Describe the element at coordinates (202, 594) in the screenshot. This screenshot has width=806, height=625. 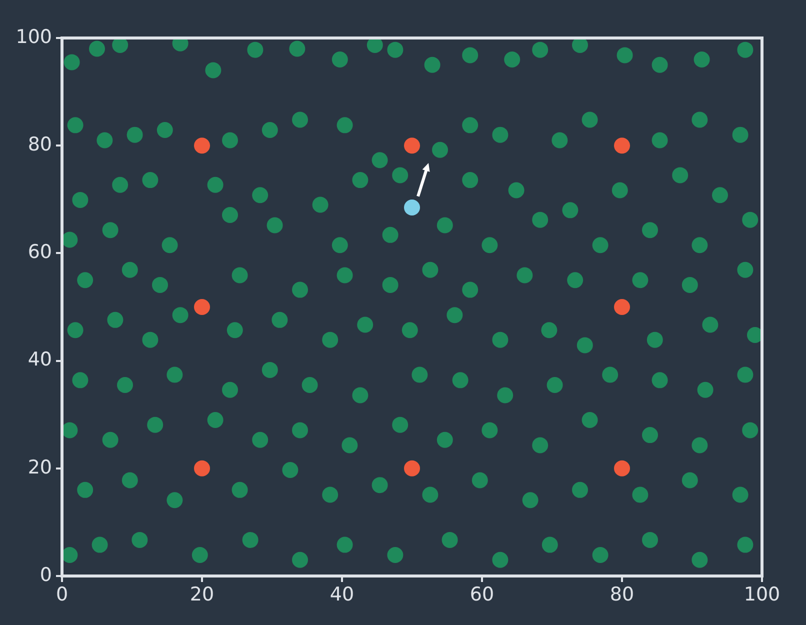
I see `x-tick-label: 20` at that location.